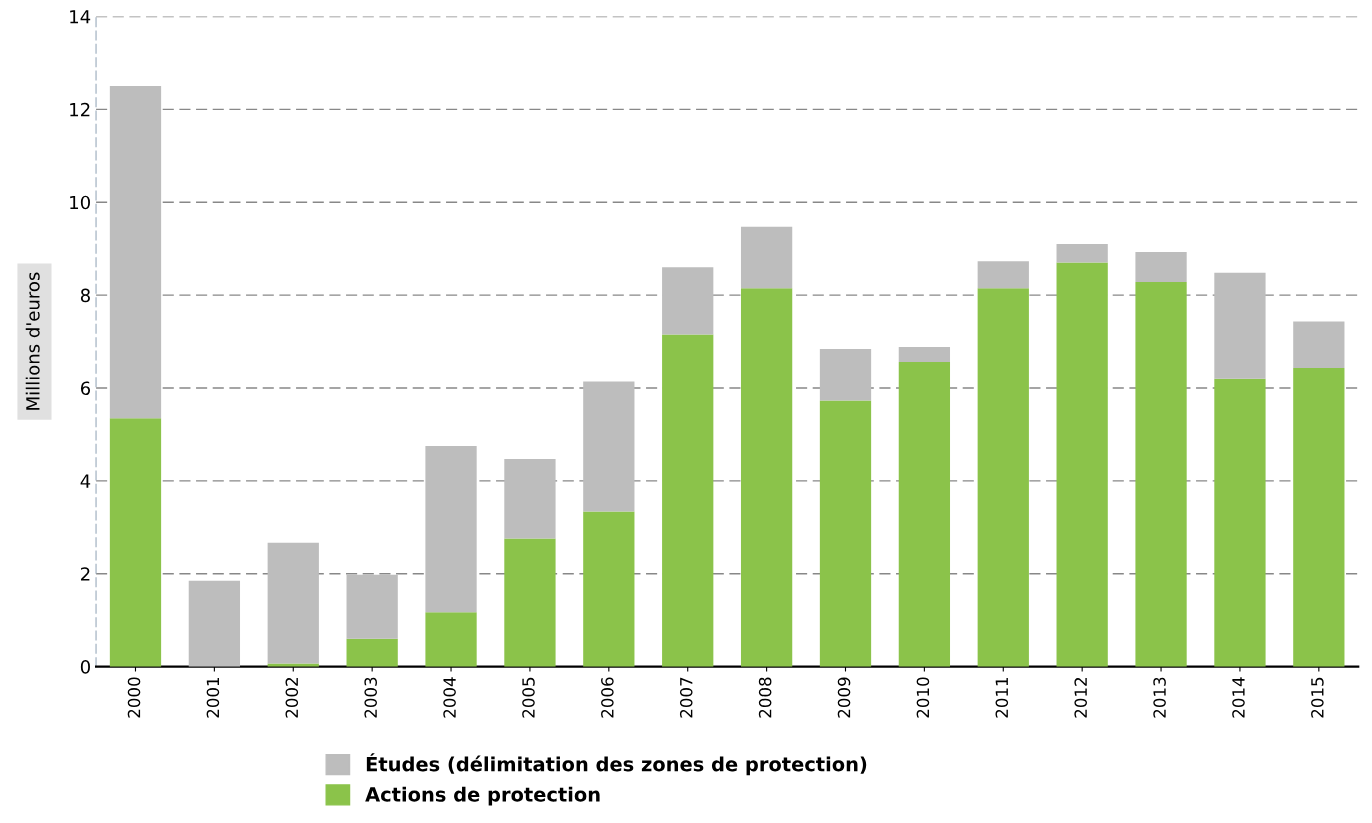 The image size is (1372, 823). What do you see at coordinates (85, 667) in the screenshot?
I see `y-tick-label: 0` at bounding box center [85, 667].